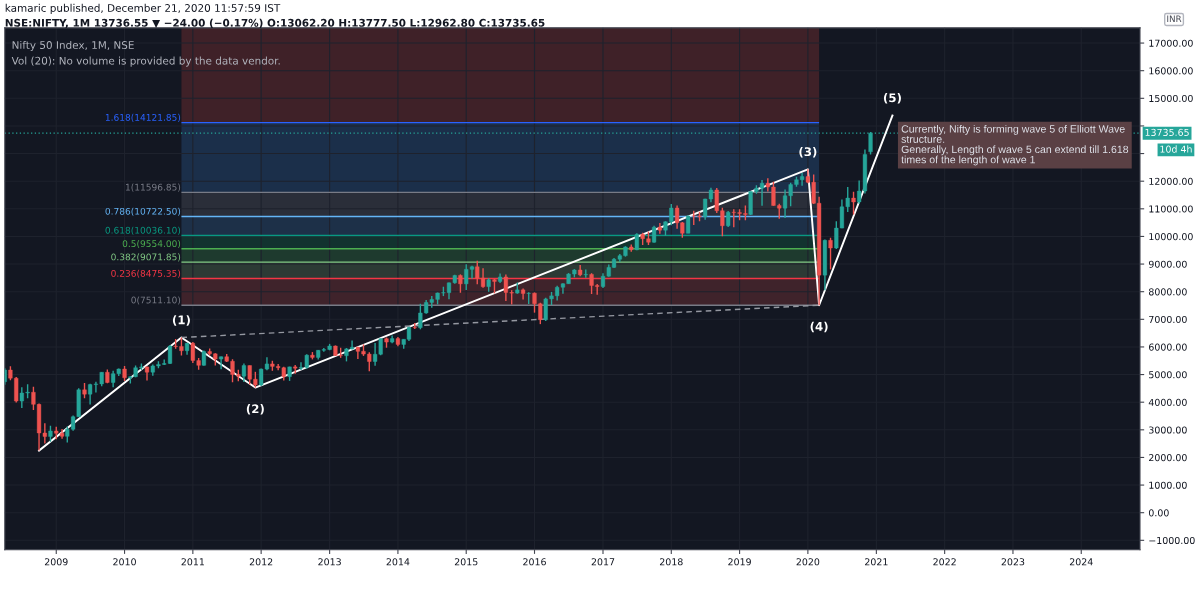 The width and height of the screenshot is (1200, 593). I want to click on annotation: (4), so click(819, 327).